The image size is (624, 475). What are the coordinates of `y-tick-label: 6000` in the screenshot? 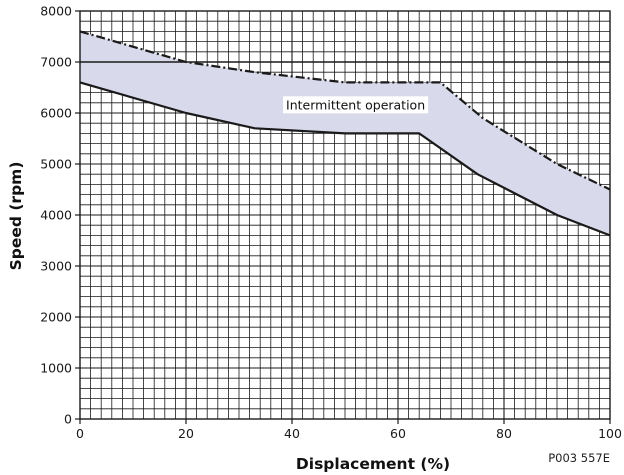 It's located at (56, 113).